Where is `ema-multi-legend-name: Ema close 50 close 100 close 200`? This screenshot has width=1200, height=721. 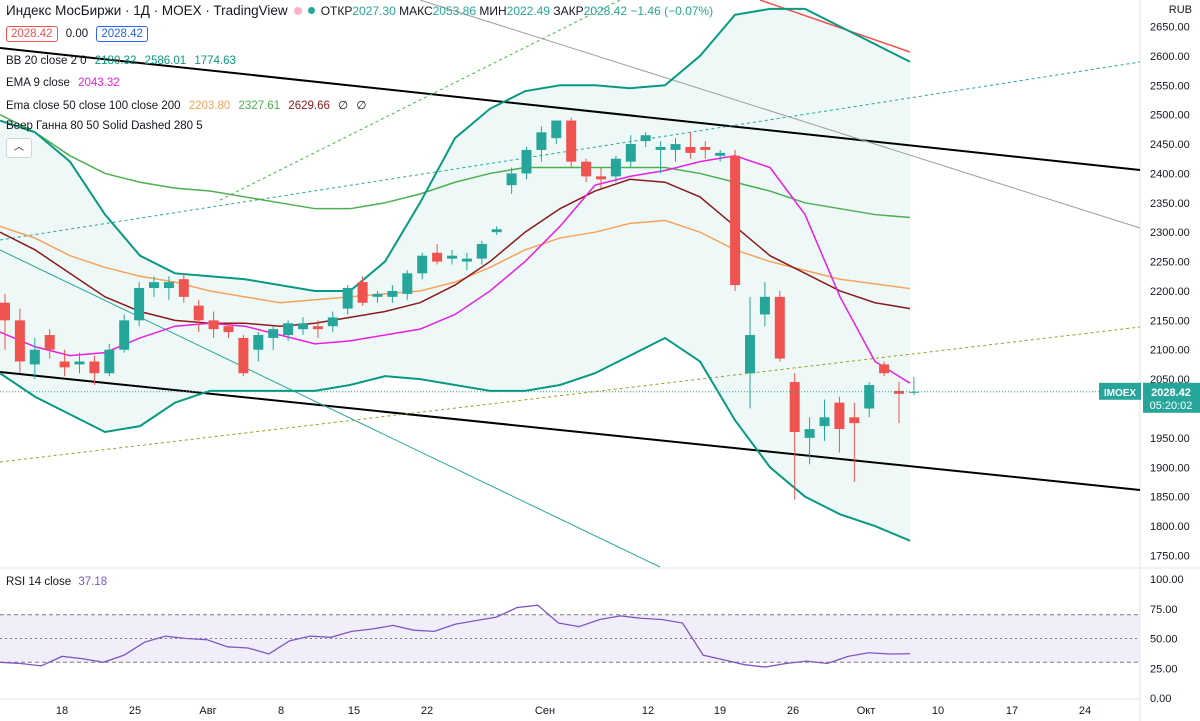 ema-multi-legend-name: Ema close 50 close 100 close 200 is located at coordinates (93, 106).